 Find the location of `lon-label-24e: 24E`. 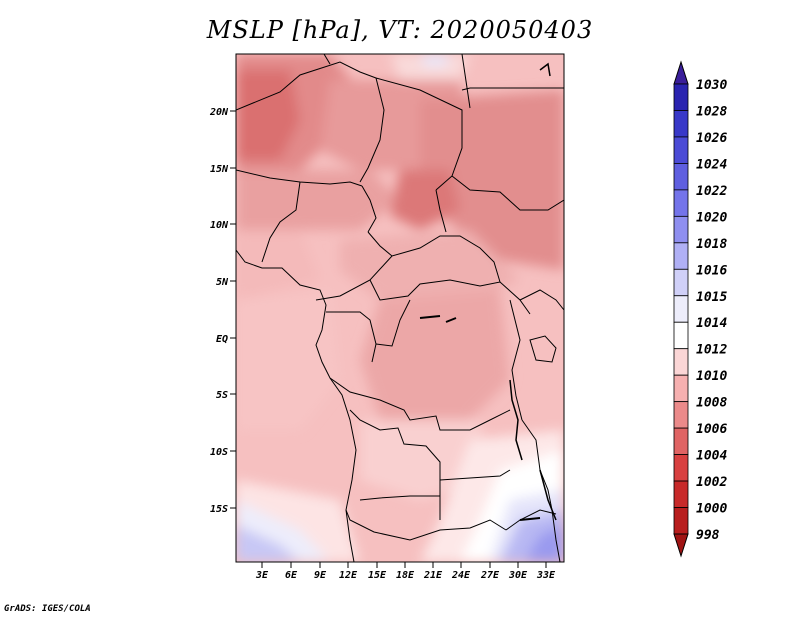

lon-label-24e: 24E is located at coordinates (461, 575).